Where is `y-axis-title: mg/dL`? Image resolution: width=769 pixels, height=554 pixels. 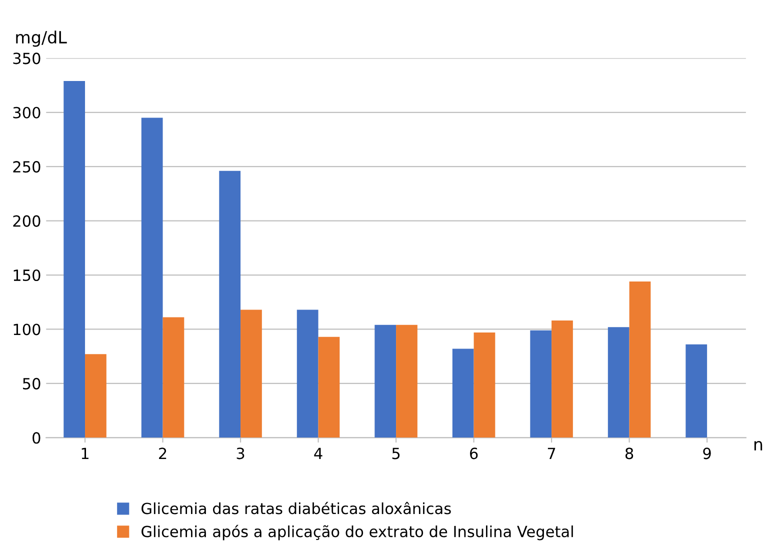
y-axis-title: mg/dL is located at coordinates (41, 38).